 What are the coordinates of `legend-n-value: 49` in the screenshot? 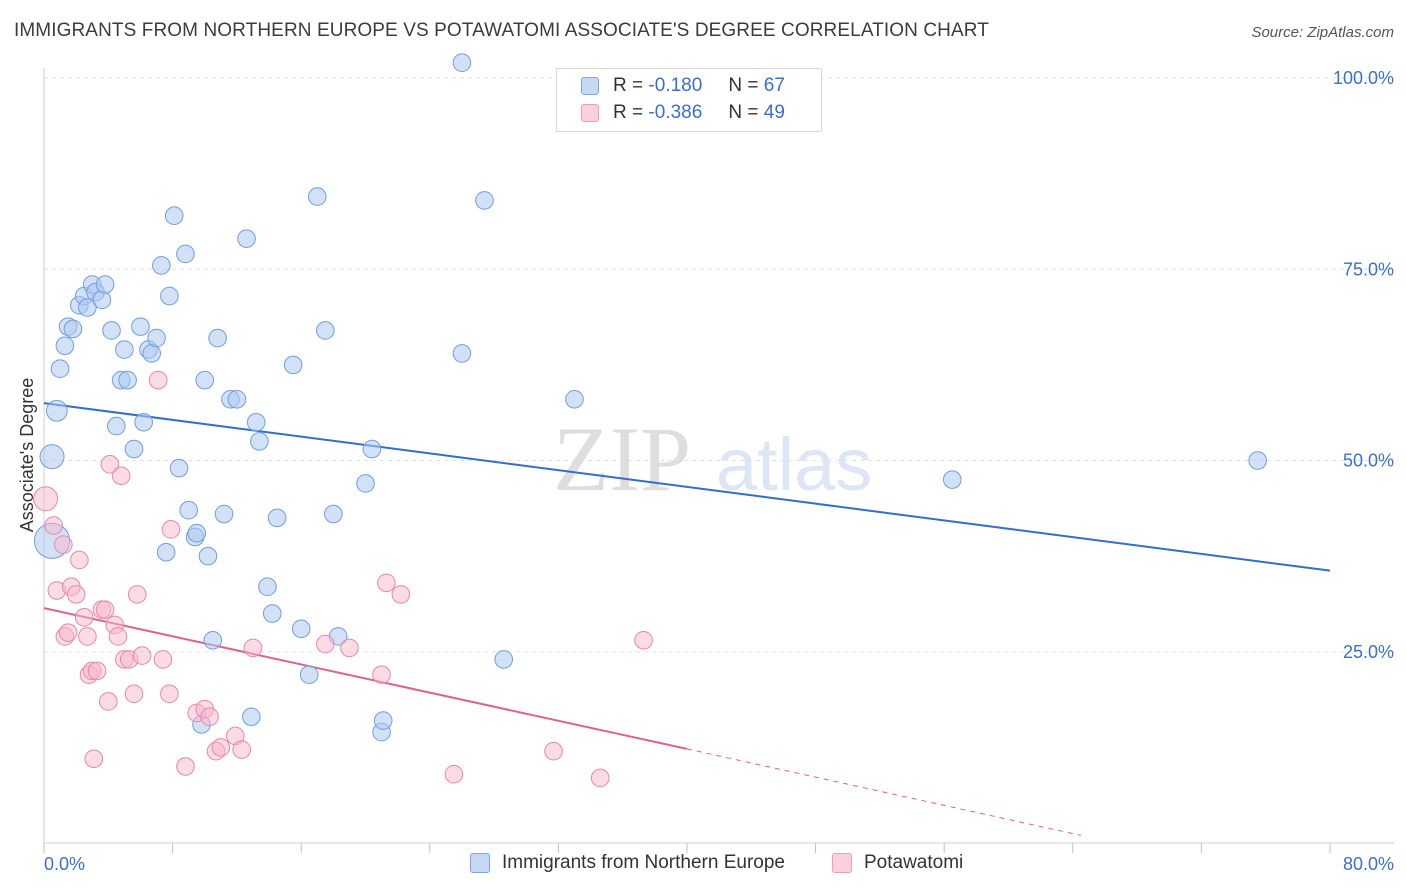 It's located at (774, 112).